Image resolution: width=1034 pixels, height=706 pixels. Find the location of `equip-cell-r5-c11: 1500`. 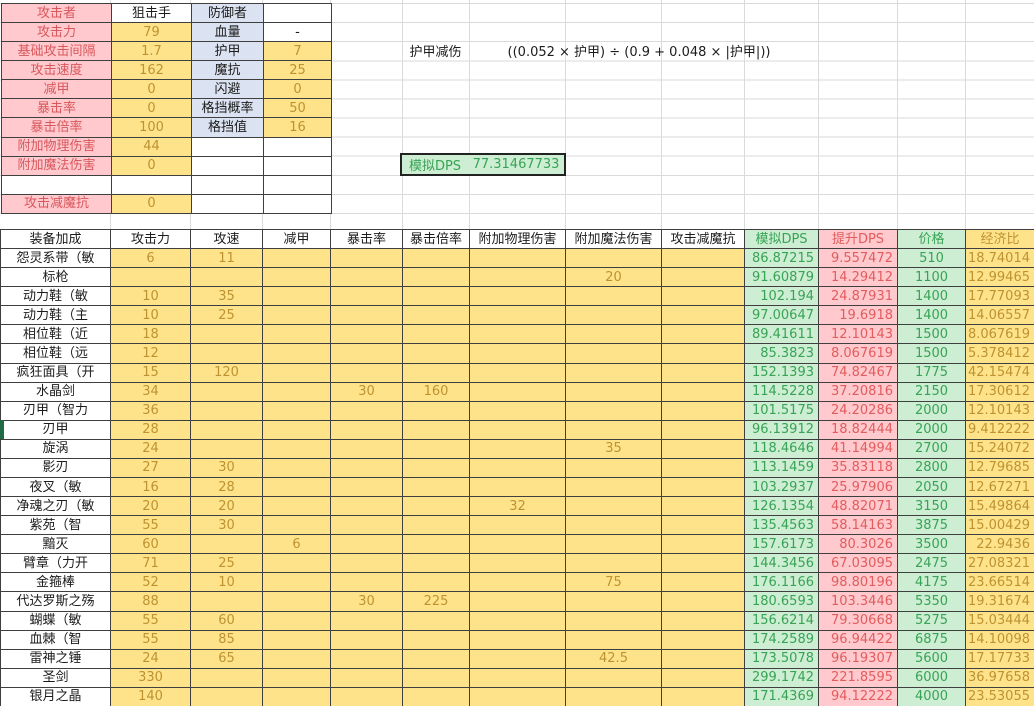

equip-cell-r5-c11: 1500 is located at coordinates (932, 354).